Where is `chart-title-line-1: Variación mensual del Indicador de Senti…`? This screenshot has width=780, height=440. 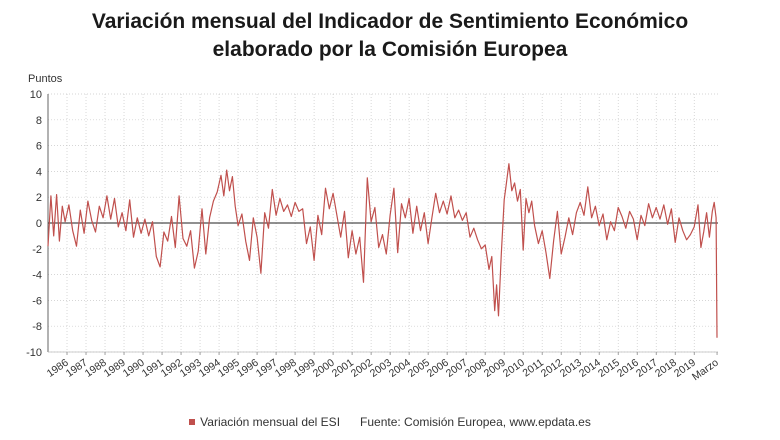 chart-title-line-1: Variación mensual del Indicador de Senti… is located at coordinates (390, 21).